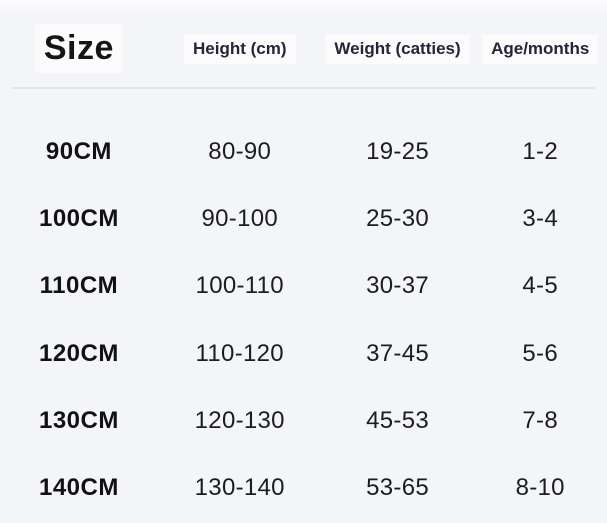 The height and width of the screenshot is (523, 607). I want to click on age-cell: 3-4, so click(540, 218).